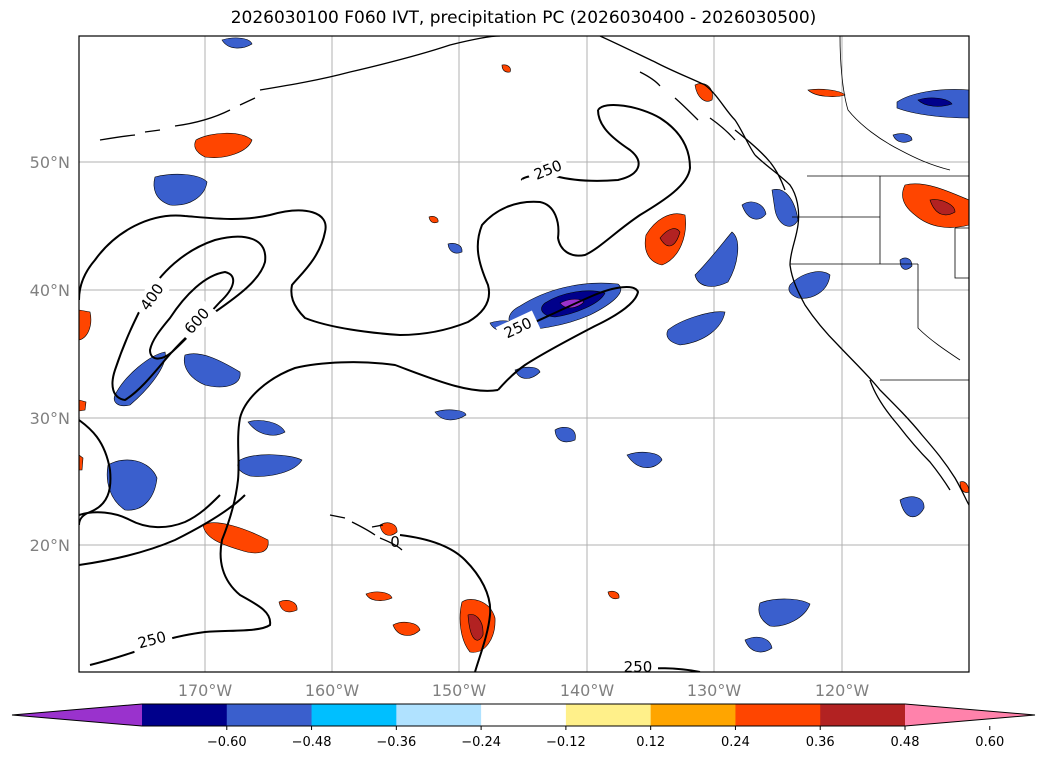 This screenshot has width=1047, height=765. Describe the element at coordinates (587, 690) in the screenshot. I see `lon-label-140w: 140°W` at that location.